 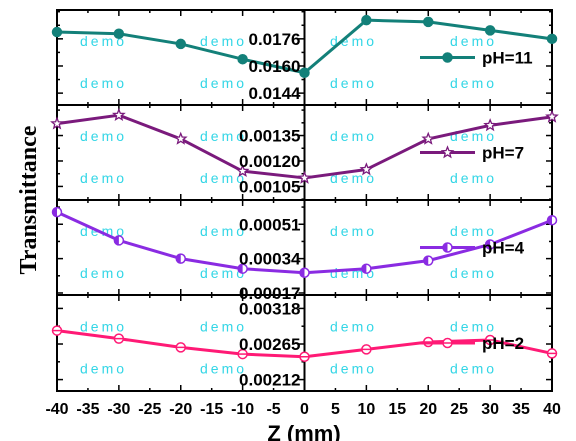 What do you see at coordinates (472, 343) in the screenshot?
I see `legend-entry: pH=2` at bounding box center [472, 343].